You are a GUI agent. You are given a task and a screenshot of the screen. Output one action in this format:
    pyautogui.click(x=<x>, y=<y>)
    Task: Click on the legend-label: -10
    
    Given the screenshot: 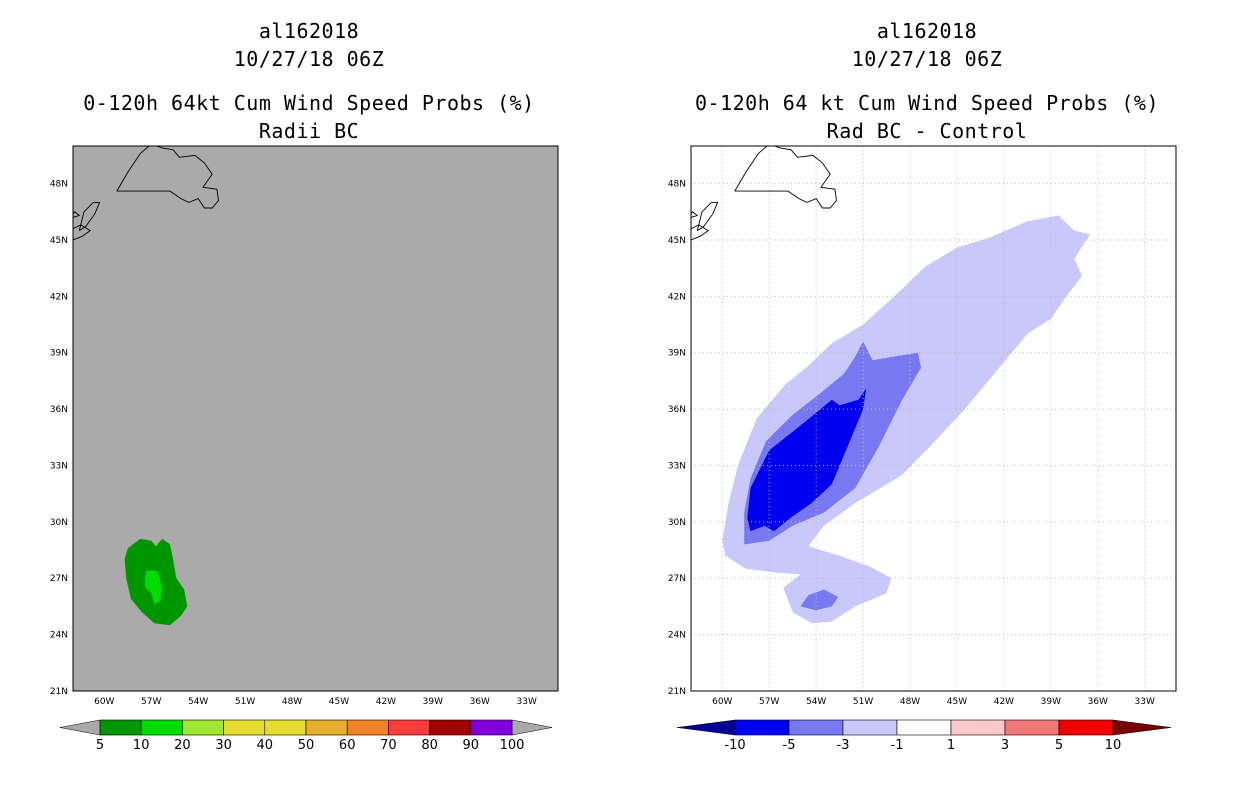 What is the action you would take?
    pyautogui.click(x=734, y=745)
    